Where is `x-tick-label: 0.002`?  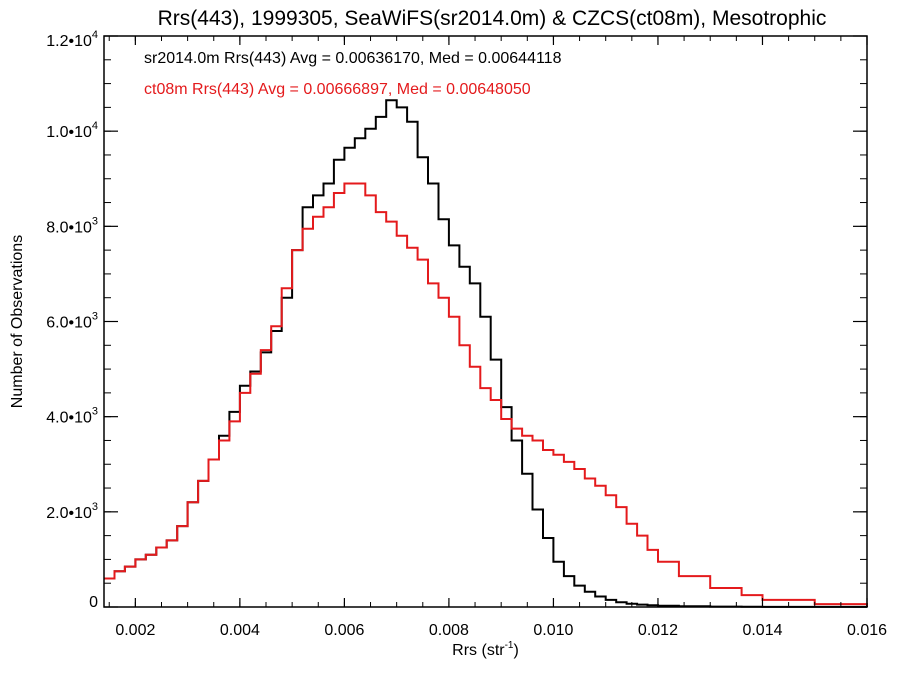 x-tick-label: 0.002 is located at coordinates (135, 630).